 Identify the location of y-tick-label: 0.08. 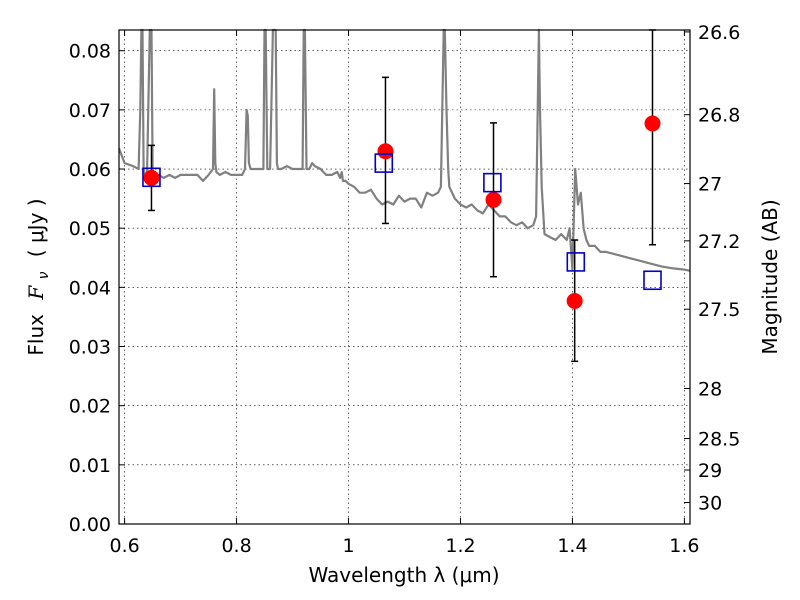
(90, 52).